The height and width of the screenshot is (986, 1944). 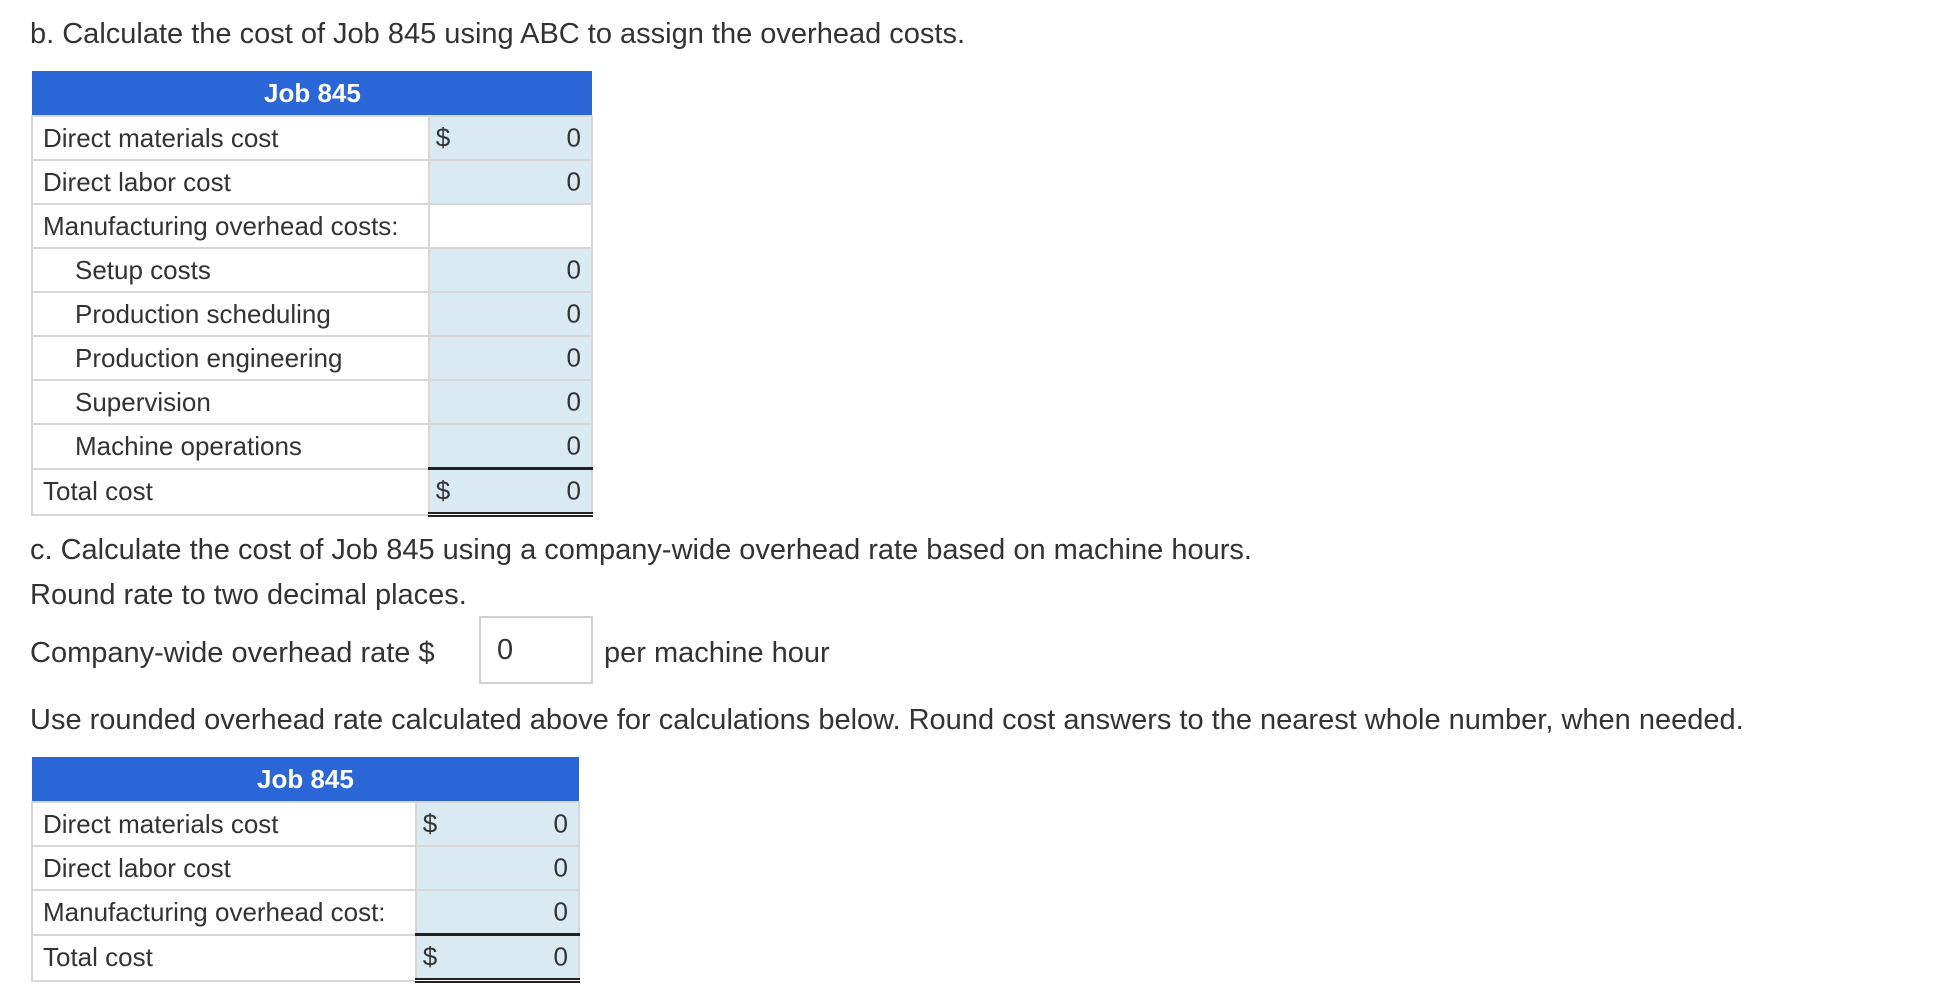 I want to click on part-c-instruction: Round rate to two decimal places., so click(x=248, y=595).